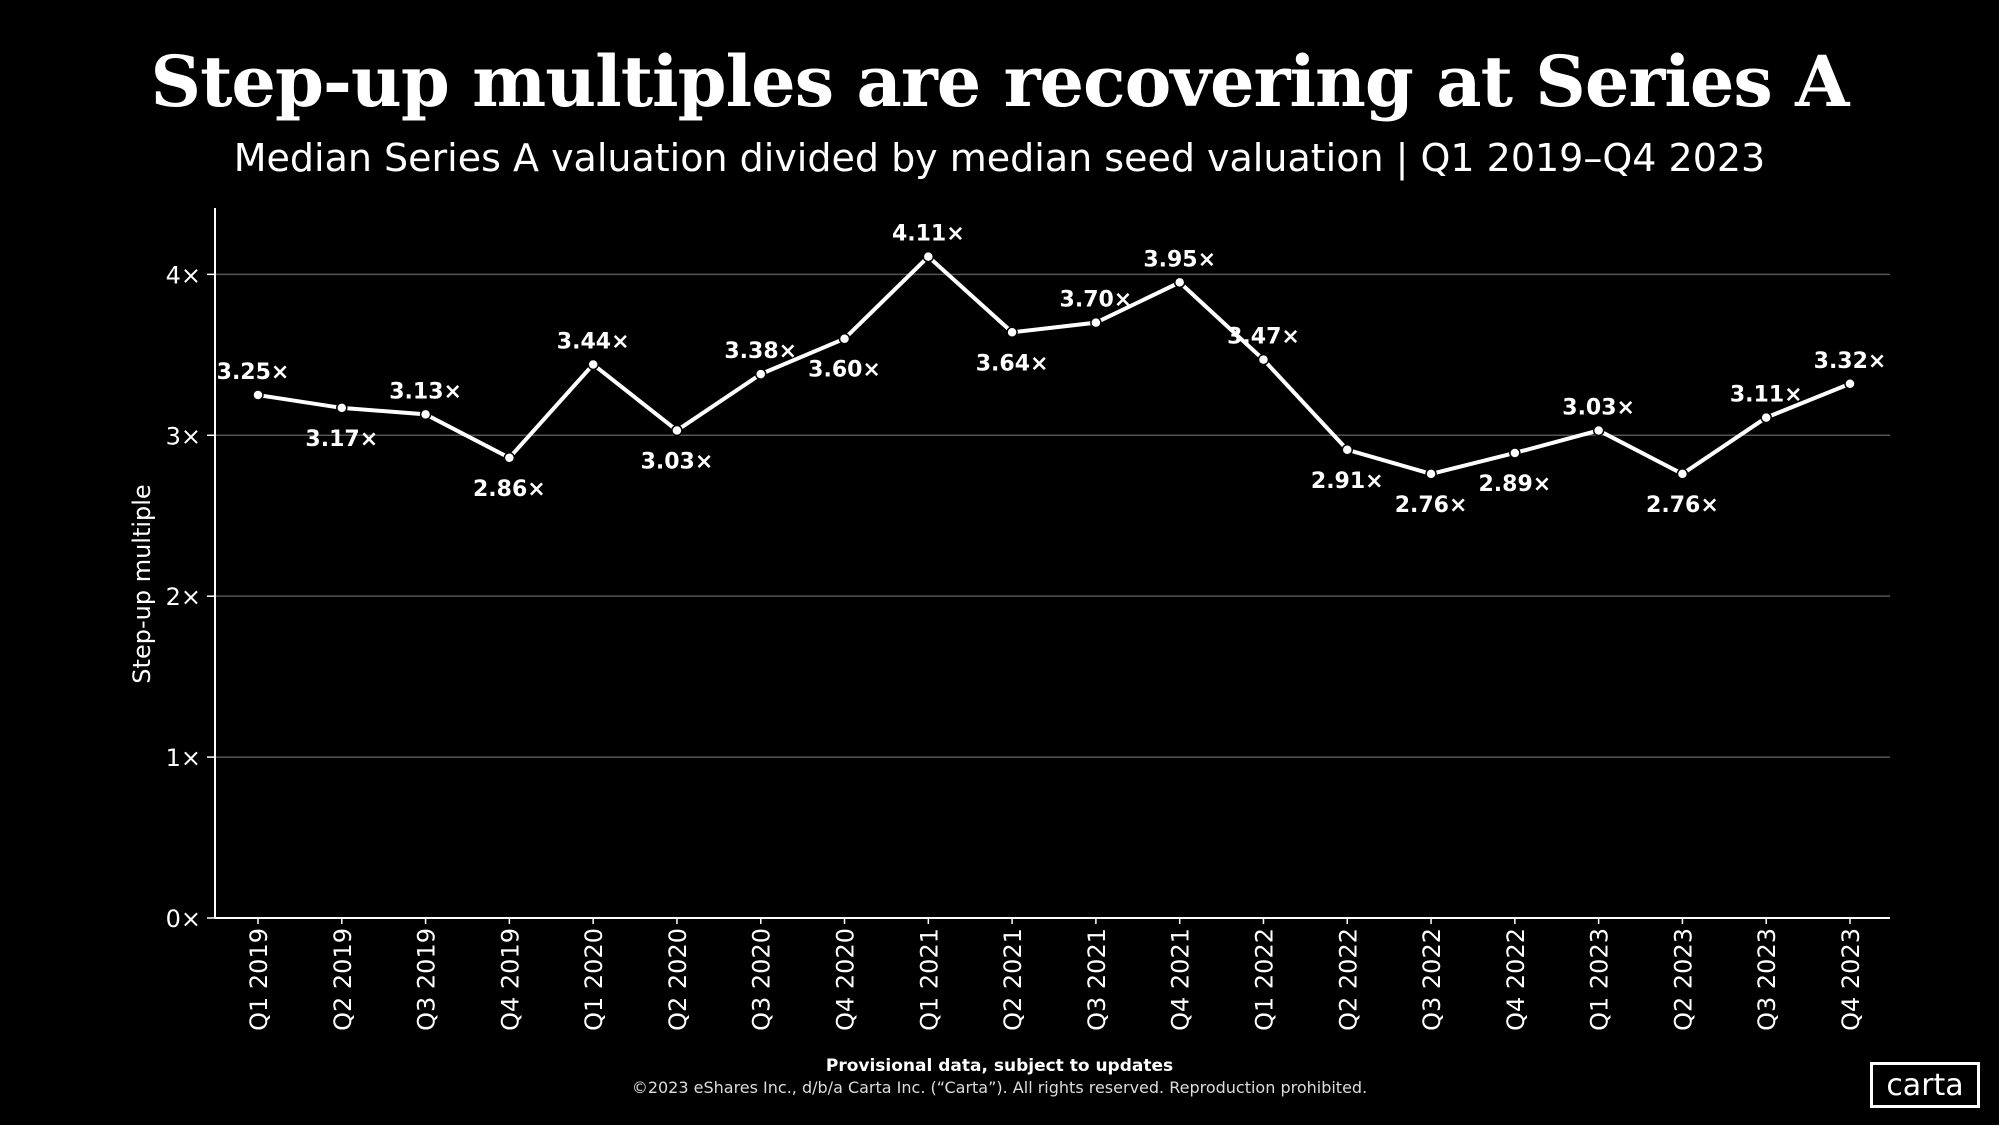 This screenshot has width=1999, height=1125. I want to click on data-label: 4.11×, so click(928, 234).